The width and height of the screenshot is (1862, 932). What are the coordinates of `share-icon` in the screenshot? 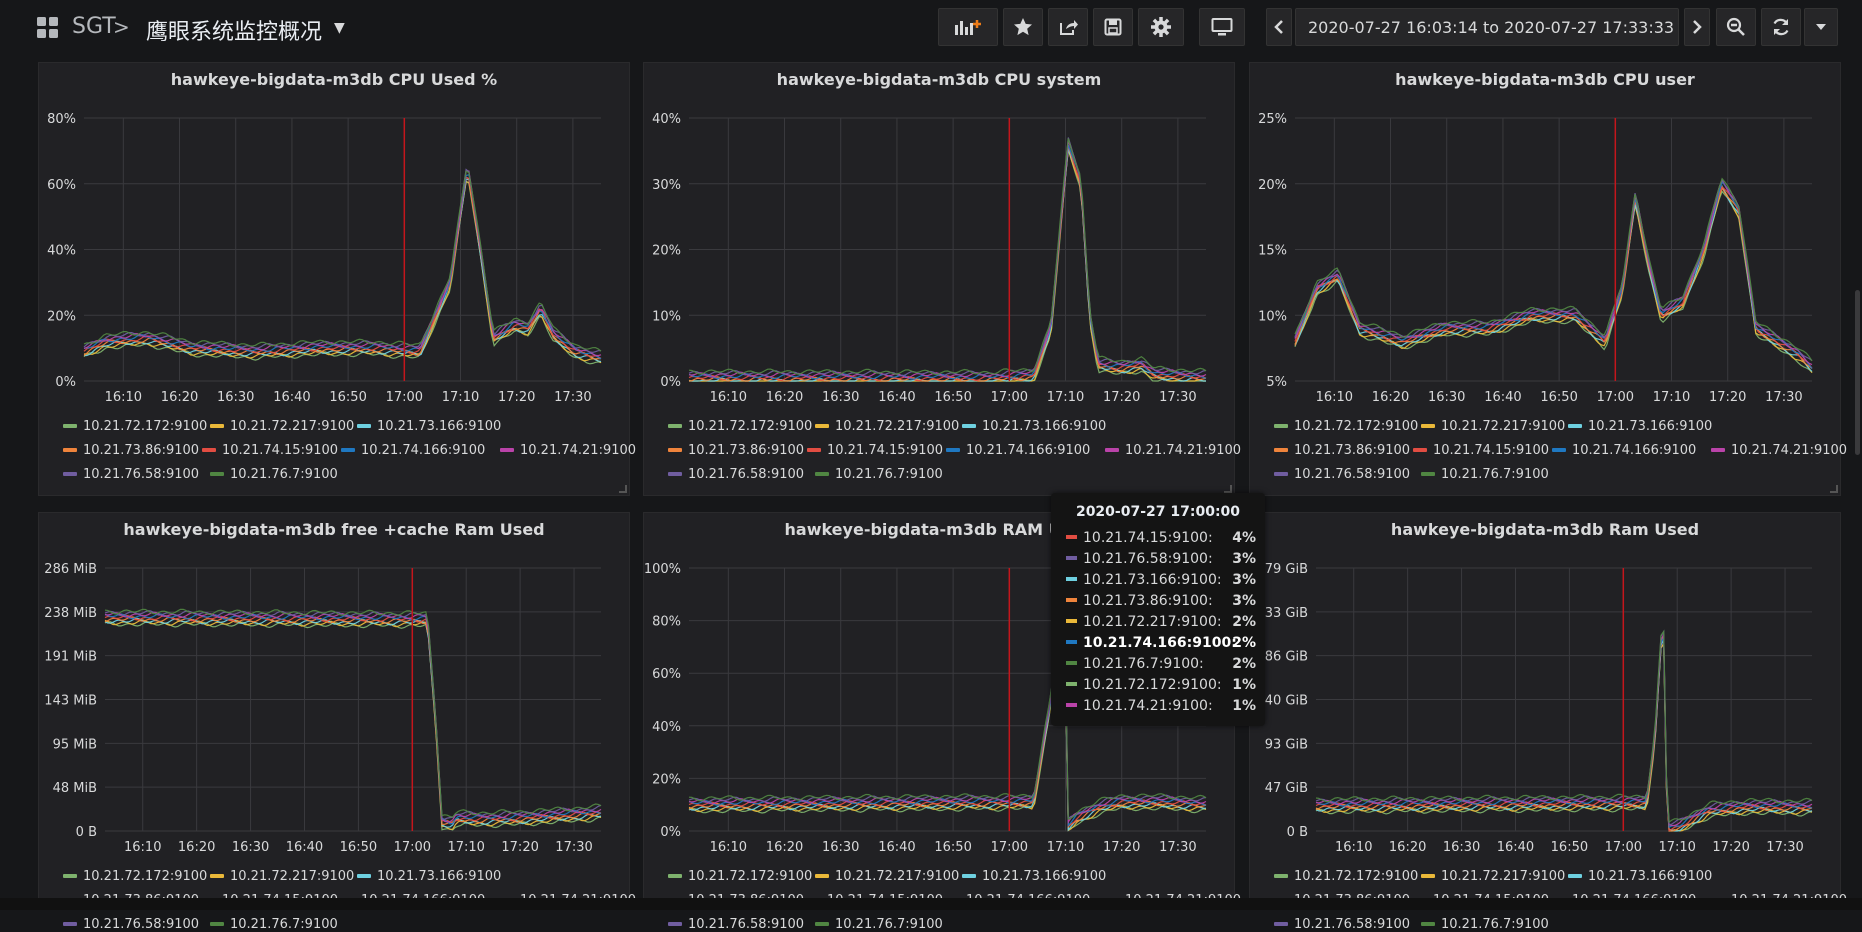 It's located at (1069, 27).